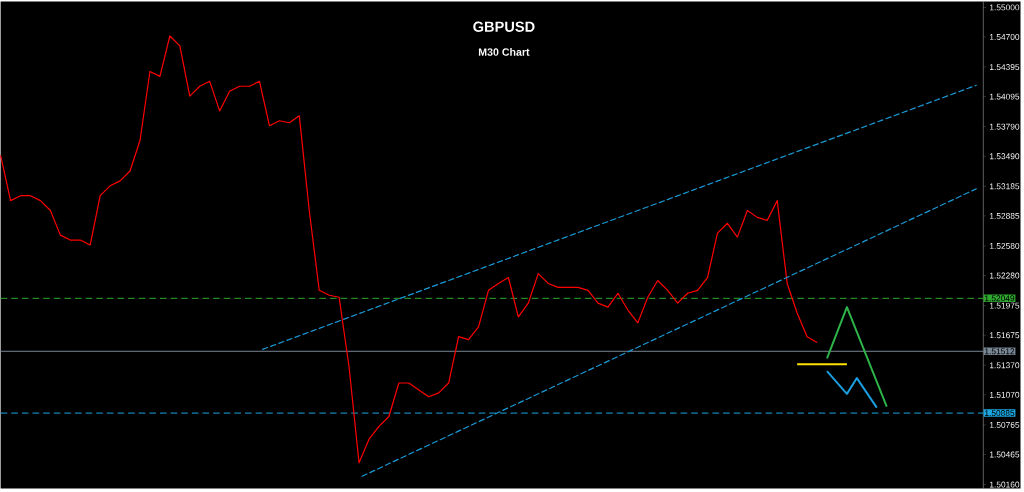  What do you see at coordinates (1004, 67) in the screenshot?
I see `y-tick-label: 1.54395` at bounding box center [1004, 67].